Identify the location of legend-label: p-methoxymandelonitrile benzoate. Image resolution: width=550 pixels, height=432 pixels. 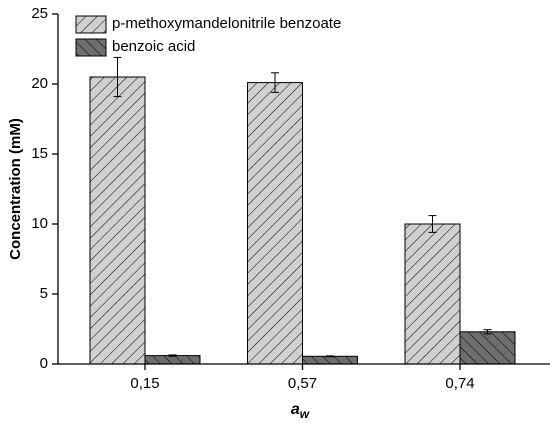
(226, 23).